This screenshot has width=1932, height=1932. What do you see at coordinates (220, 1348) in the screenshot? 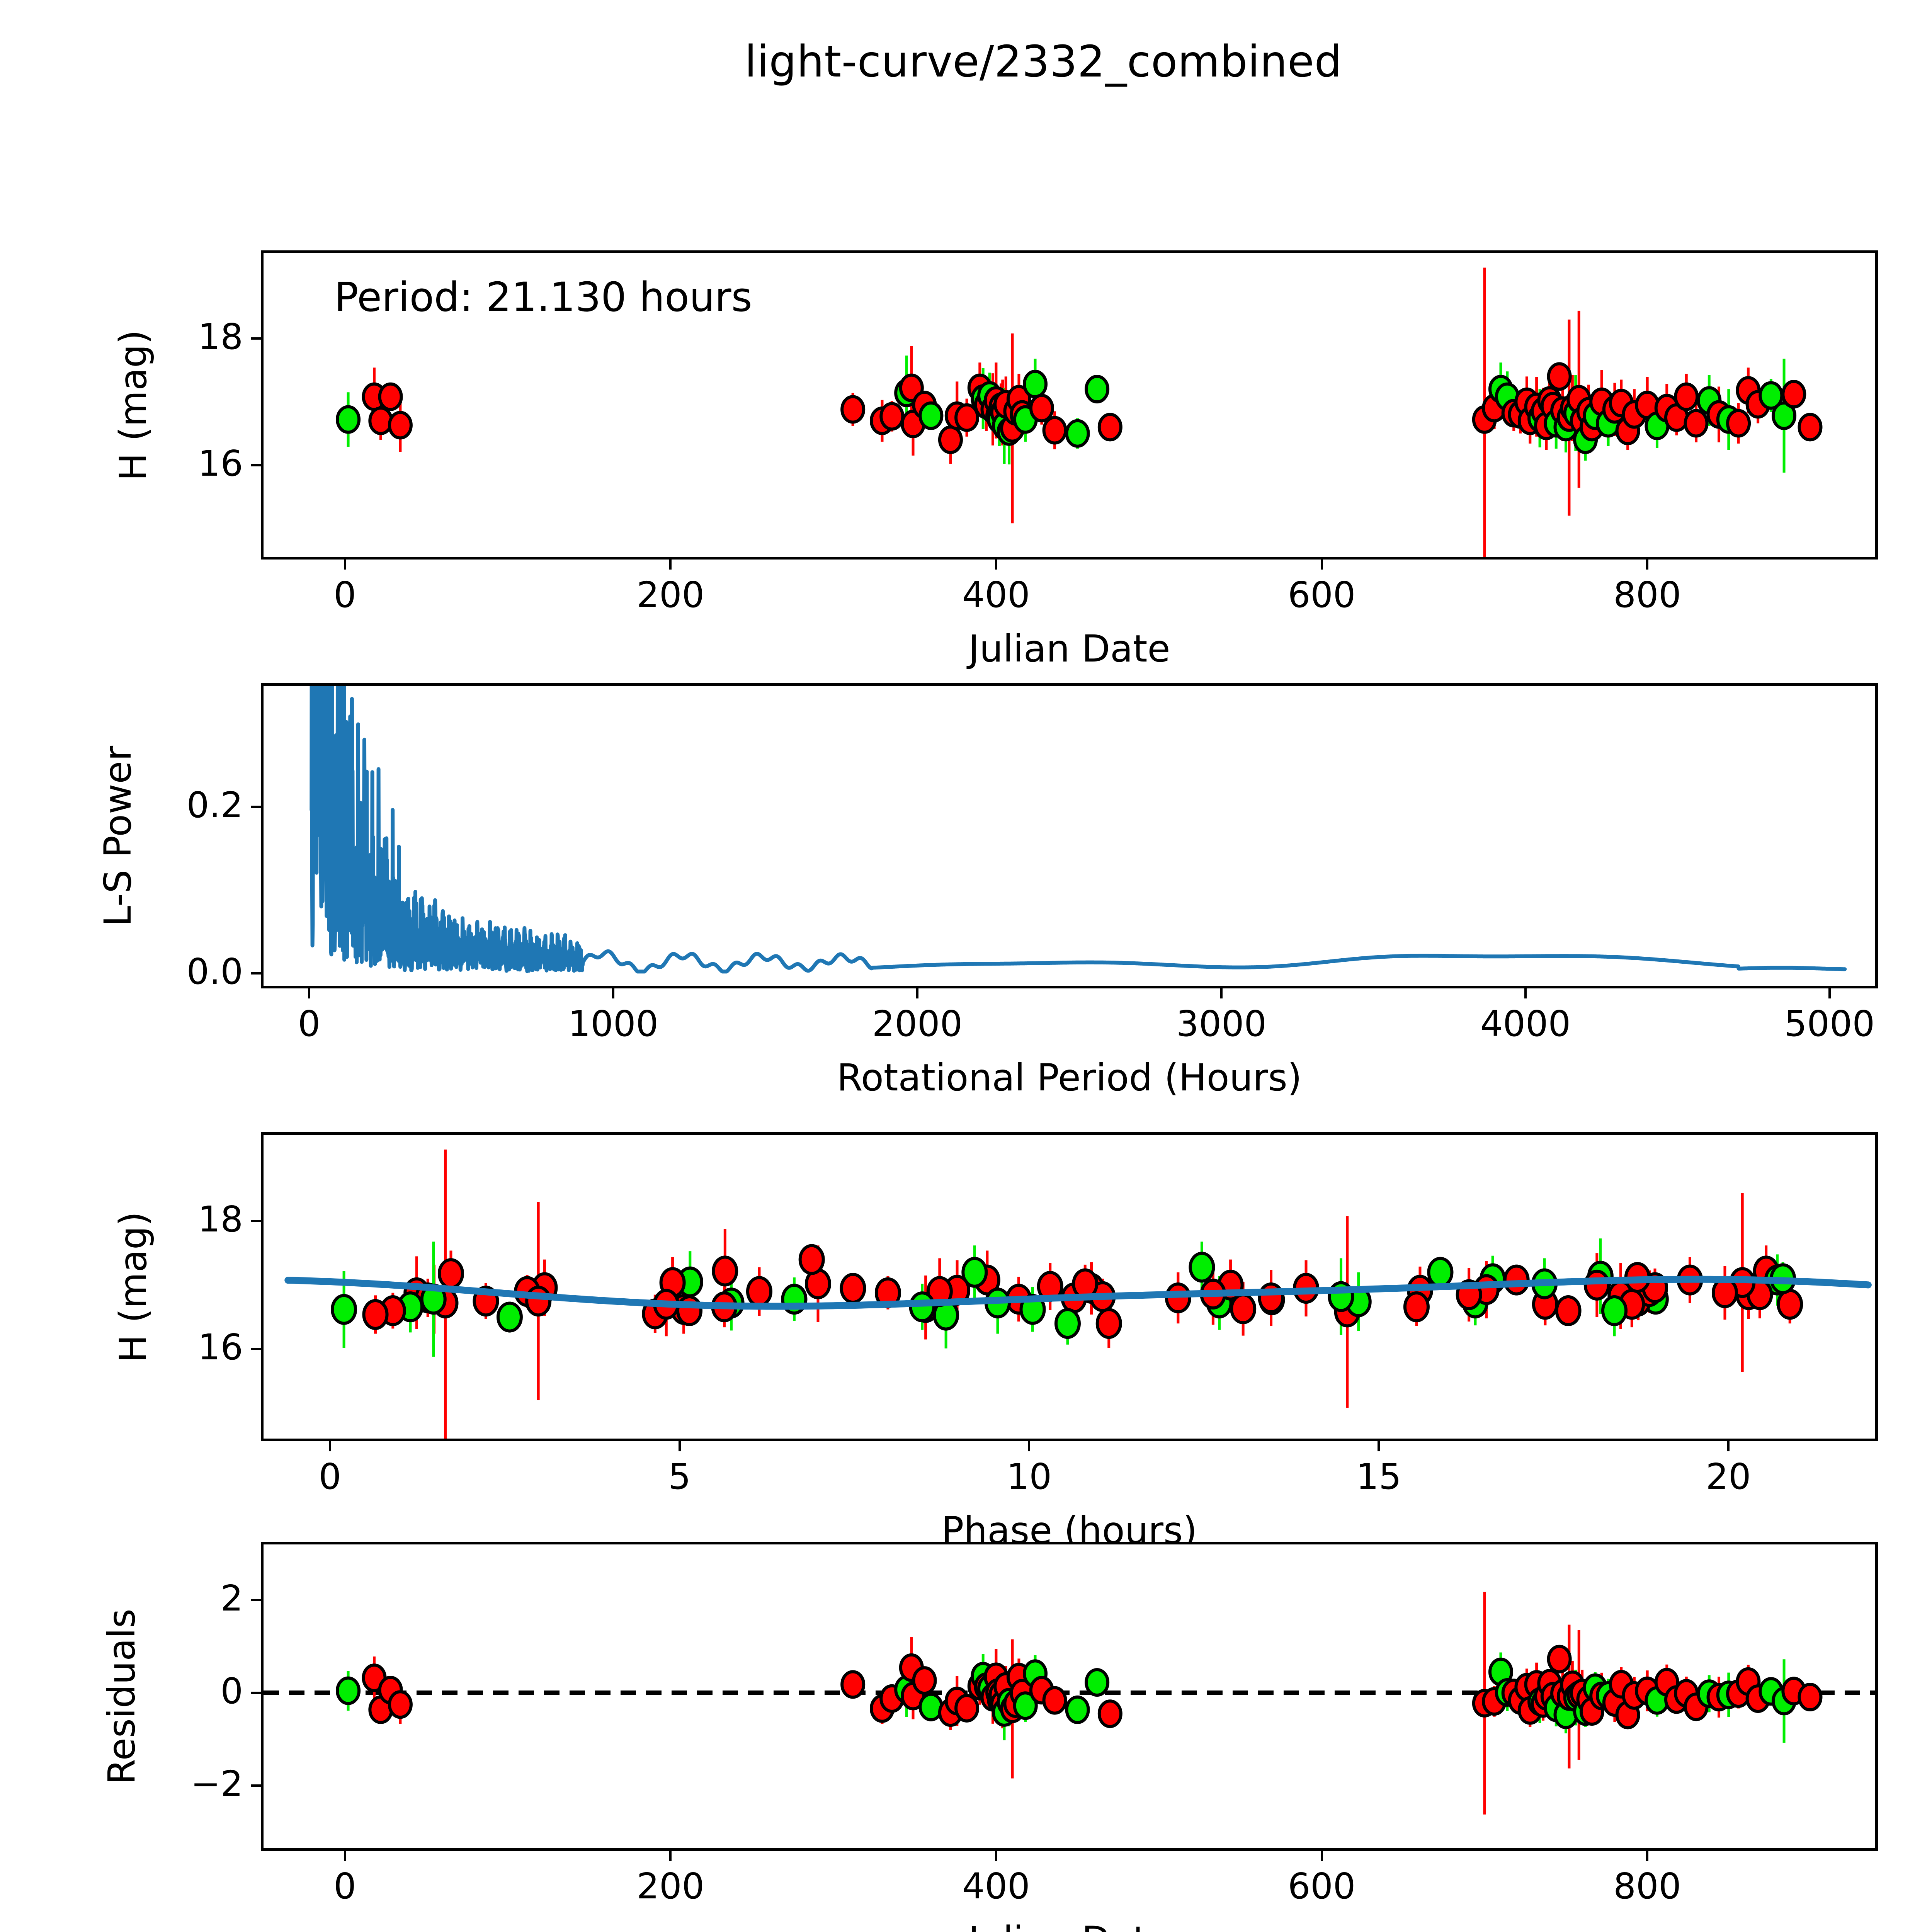
I see `ytick-label-phase: 16` at bounding box center [220, 1348].